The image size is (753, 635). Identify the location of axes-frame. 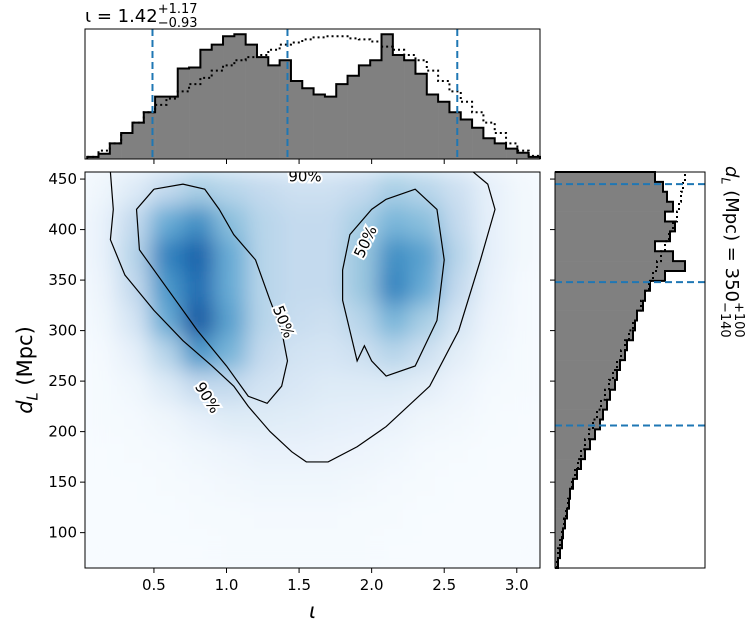
(630, 370).